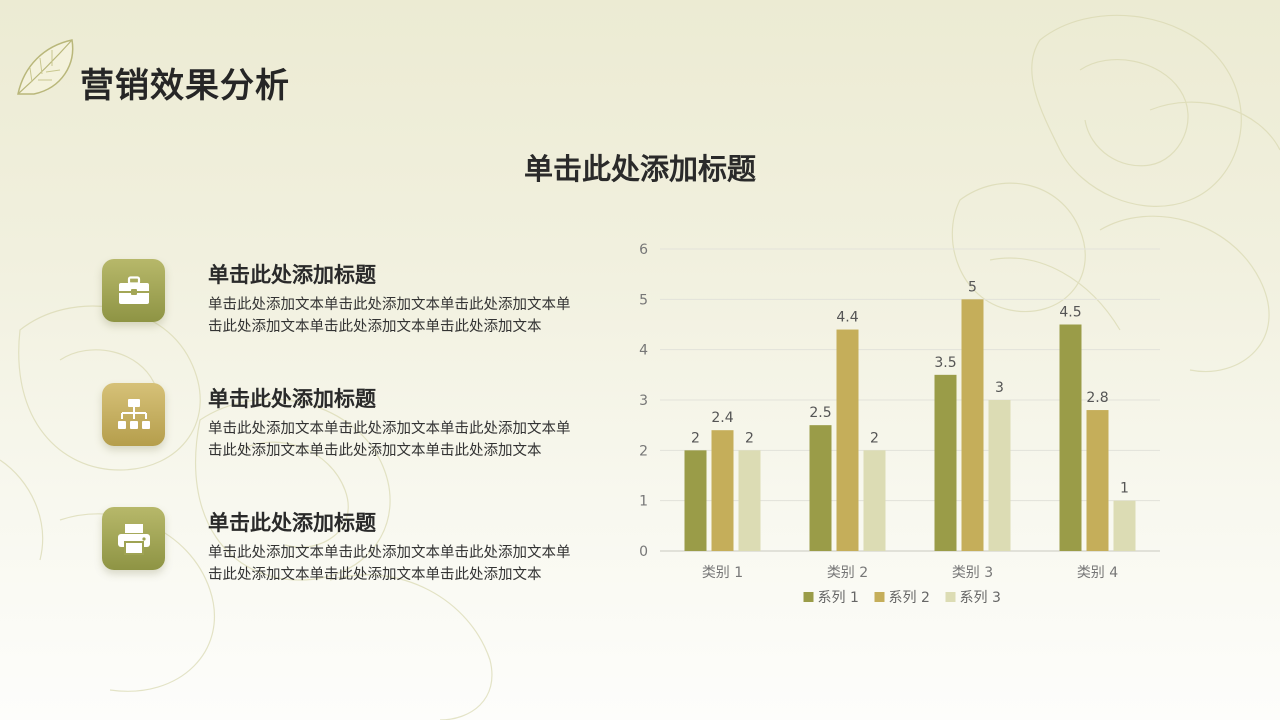  Describe the element at coordinates (1070, 313) in the screenshot. I see `data-label: 4.5` at that location.